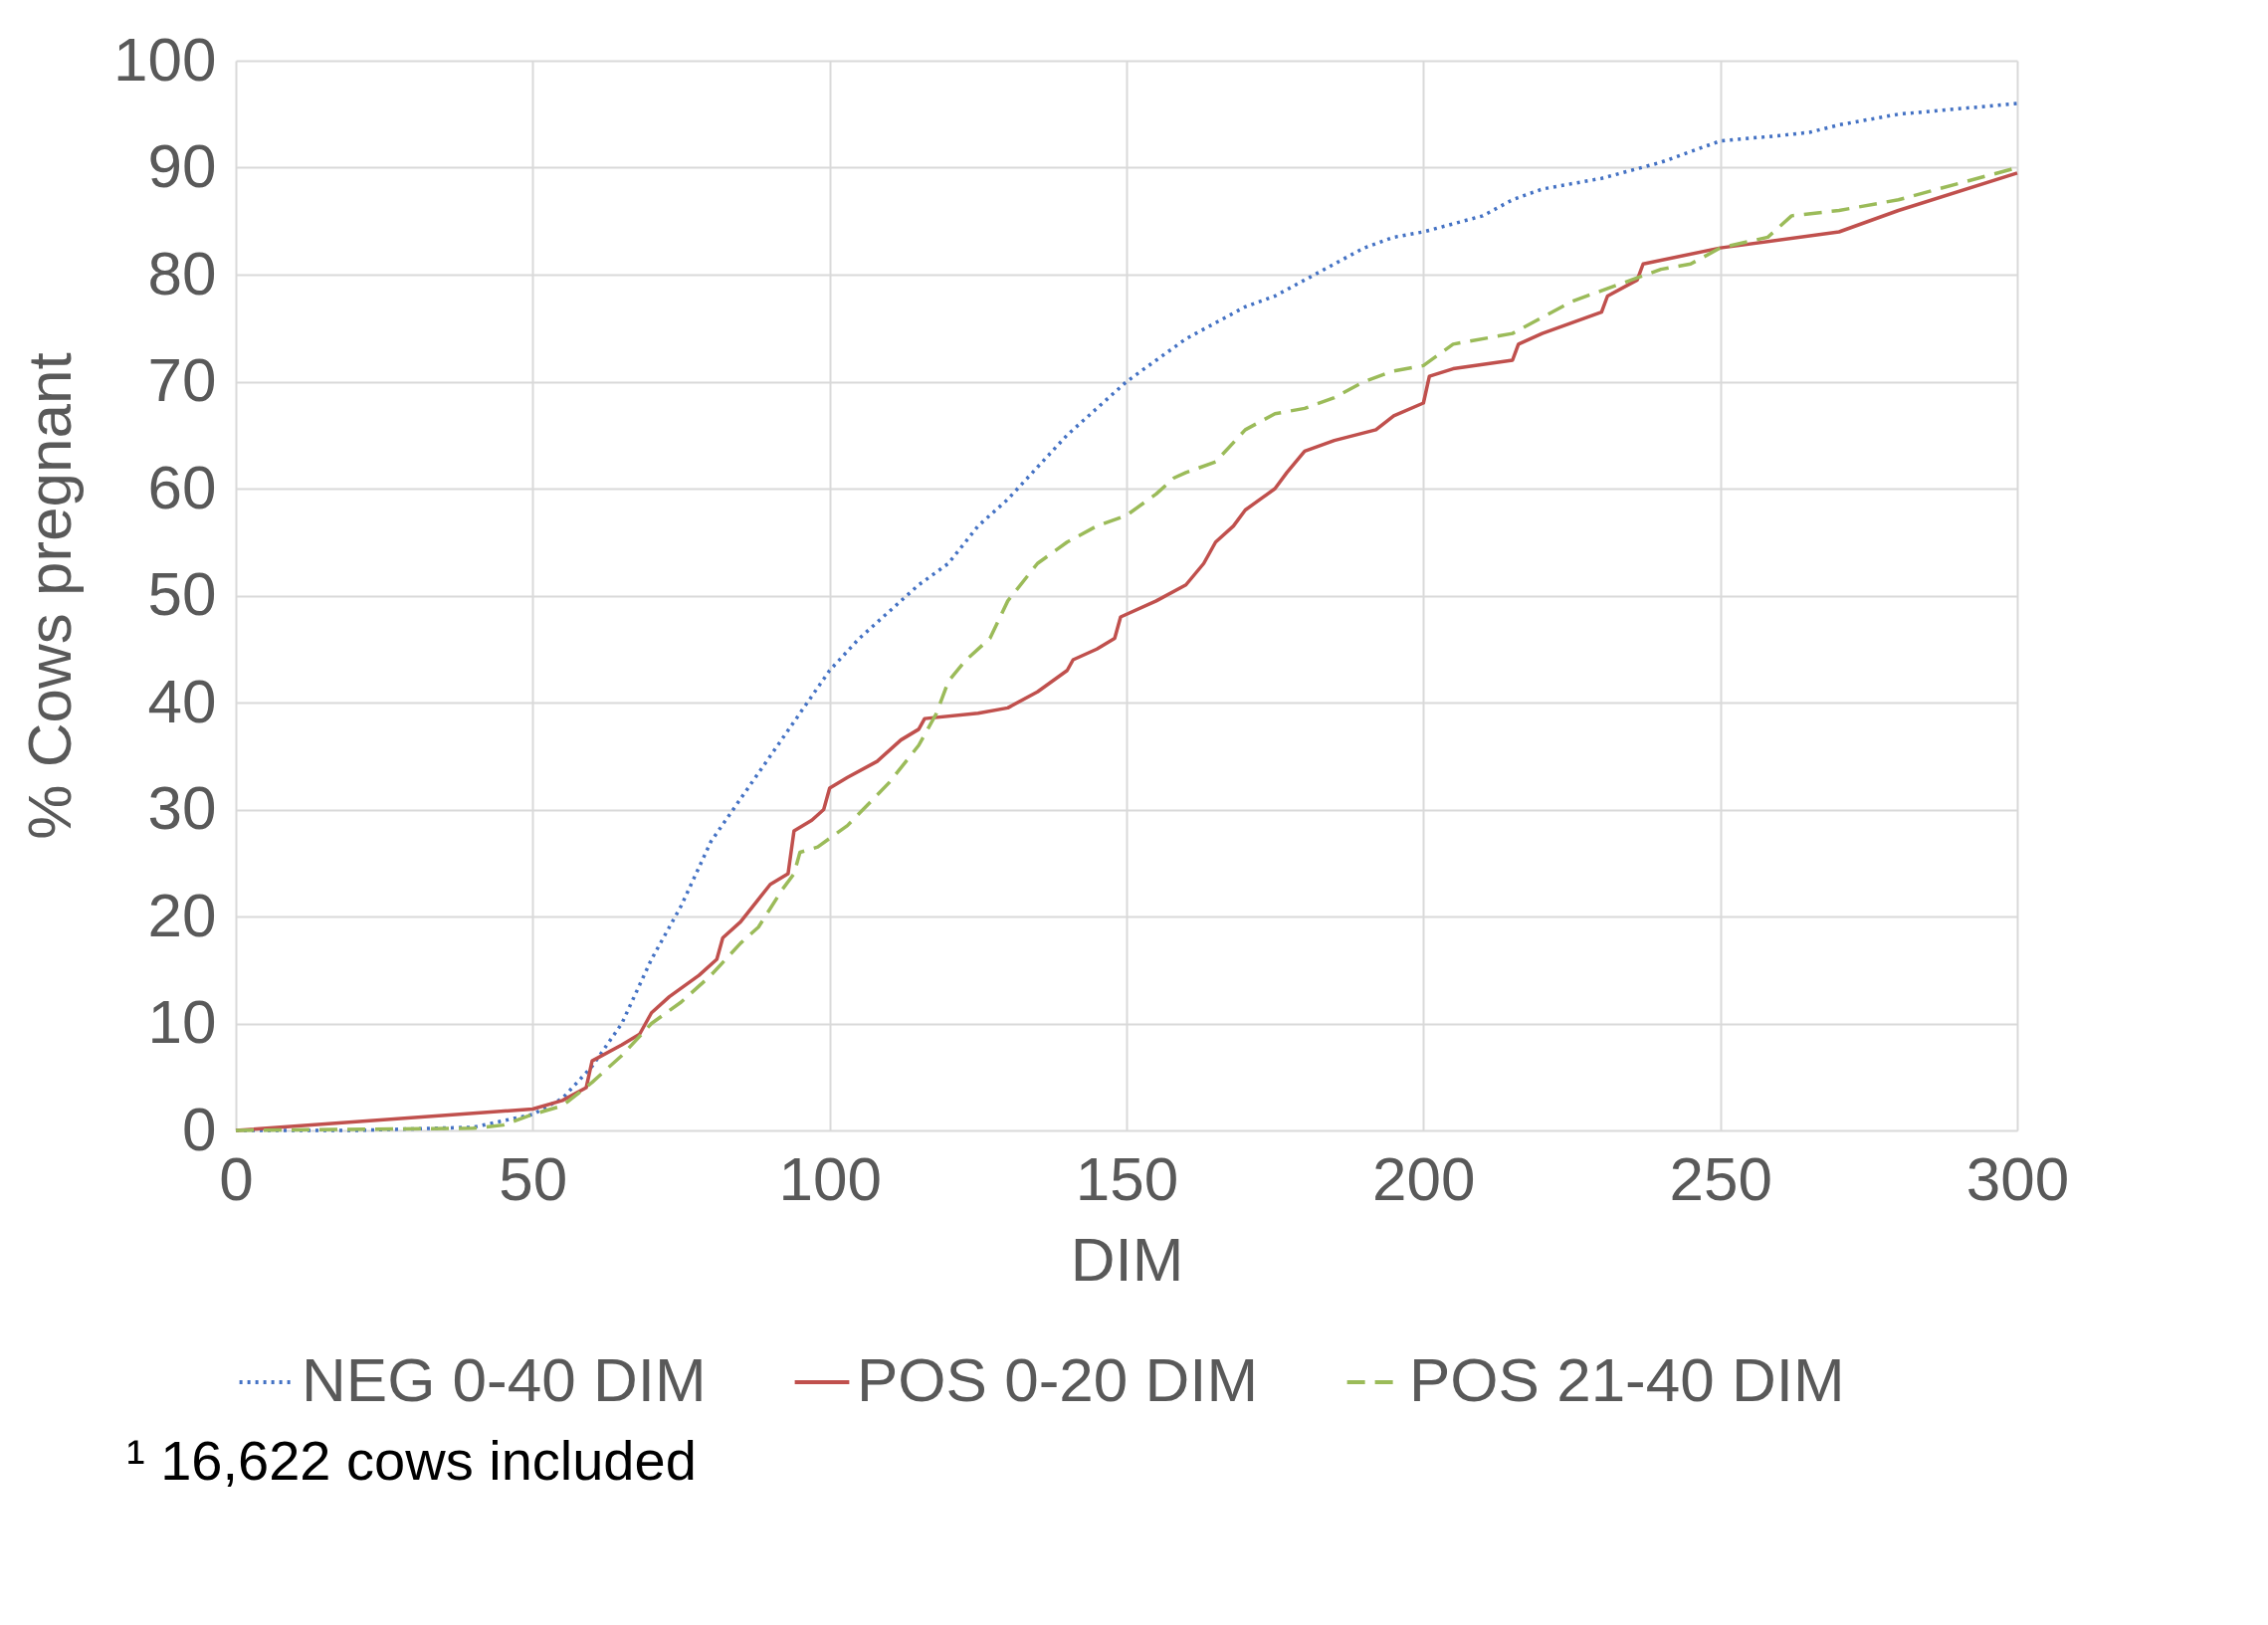  Describe the element at coordinates (182, 594) in the screenshot. I see `y-tick-label: 50` at that location.